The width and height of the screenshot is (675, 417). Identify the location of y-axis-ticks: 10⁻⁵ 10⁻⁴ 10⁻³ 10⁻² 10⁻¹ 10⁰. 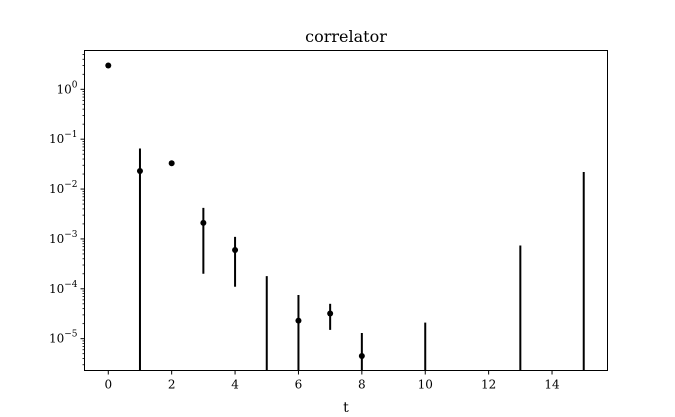
(67, 210).